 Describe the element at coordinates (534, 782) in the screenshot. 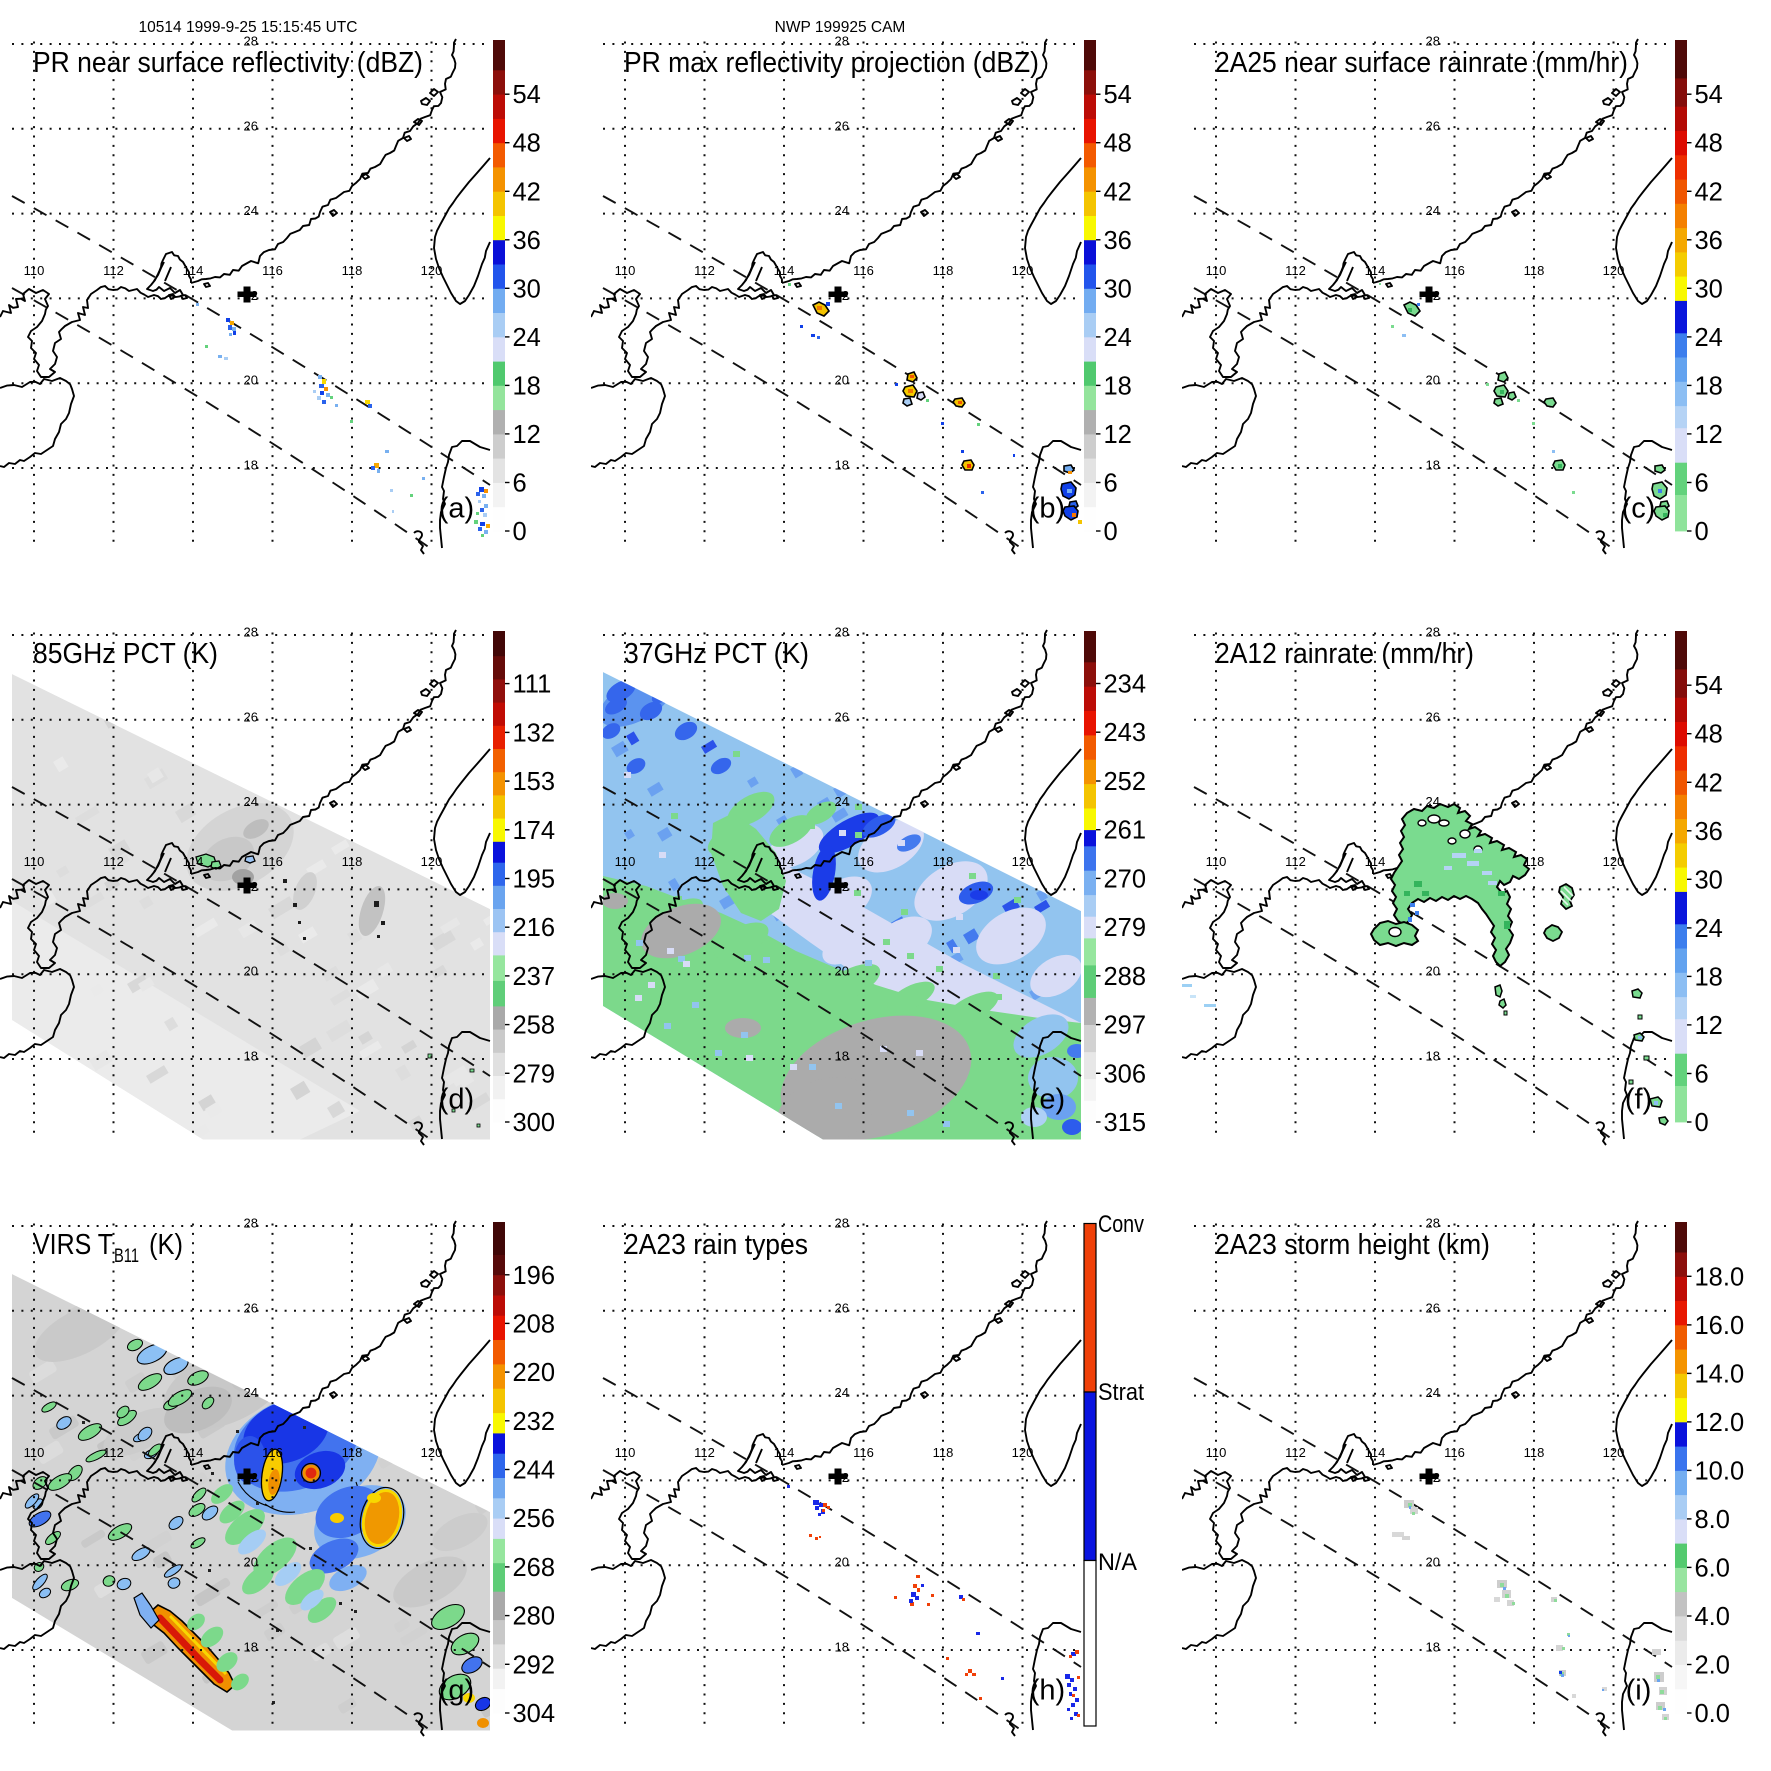

I see `svg-text: 153` at that location.